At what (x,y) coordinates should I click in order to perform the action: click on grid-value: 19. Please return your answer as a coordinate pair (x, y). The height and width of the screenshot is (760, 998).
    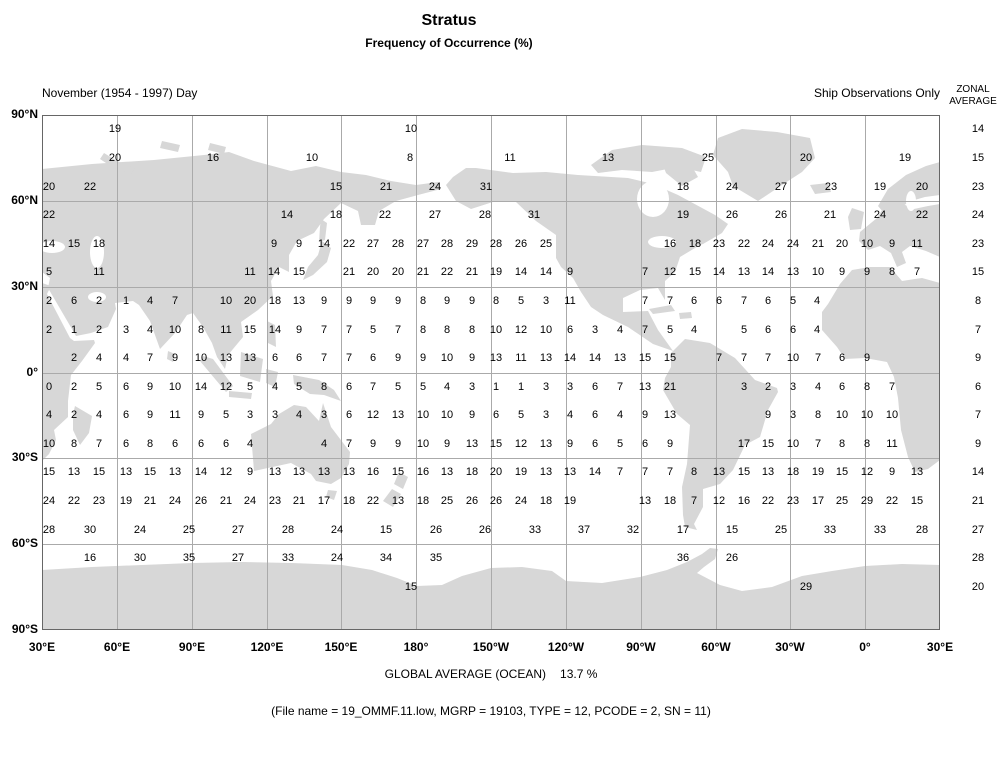
    Looking at the image, I should click on (521, 472).